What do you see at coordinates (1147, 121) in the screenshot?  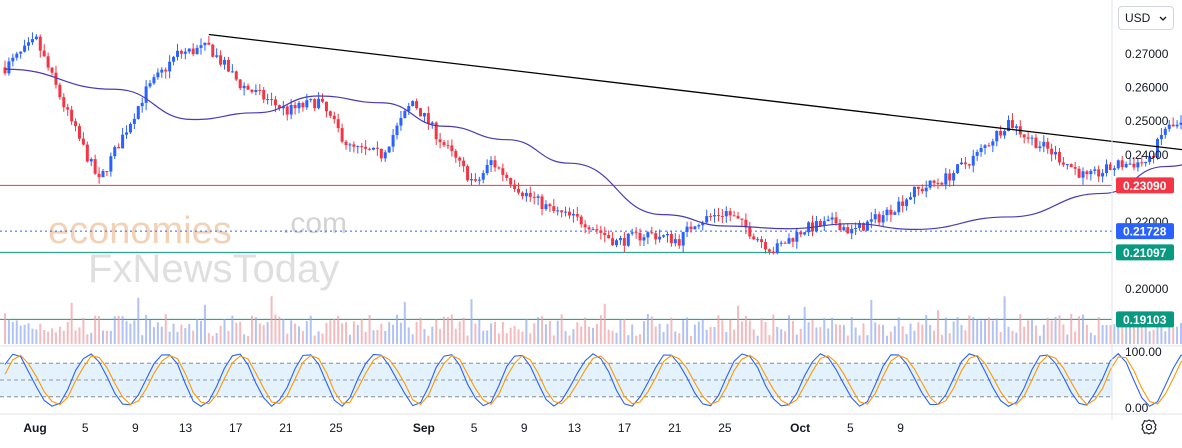 I see `price-tick-label: 0.25000` at bounding box center [1147, 121].